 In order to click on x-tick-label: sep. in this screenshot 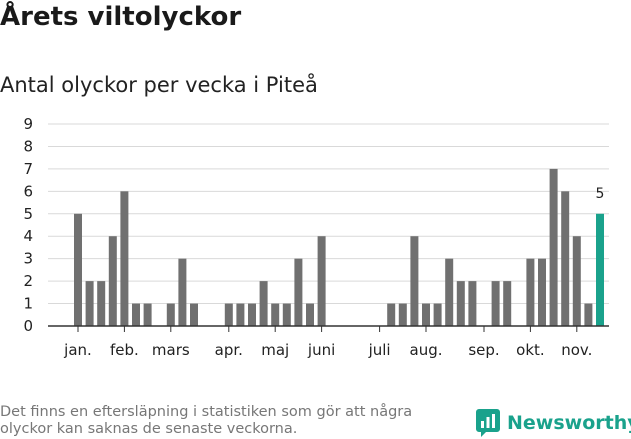, I will do `click(483, 350)`.